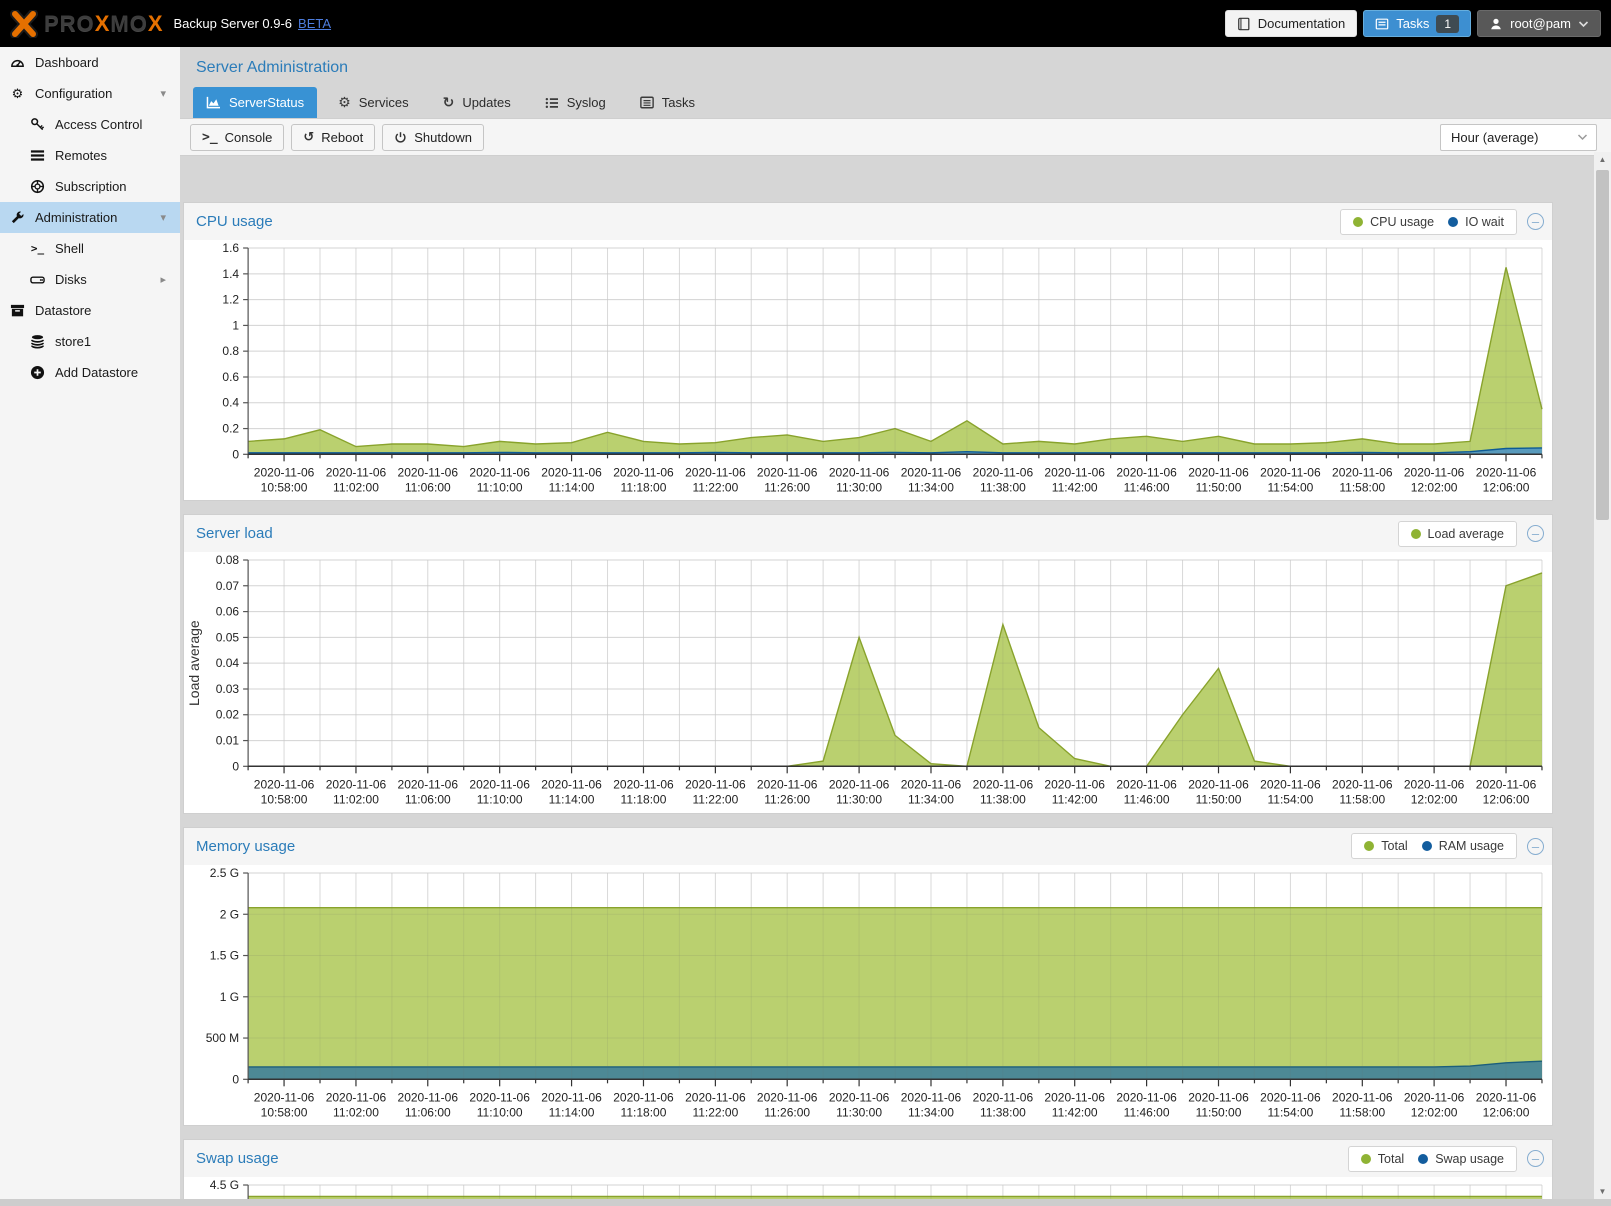 This screenshot has height=1206, width=1611. What do you see at coordinates (230, 248) in the screenshot?
I see `svg-text: 1.6` at bounding box center [230, 248].